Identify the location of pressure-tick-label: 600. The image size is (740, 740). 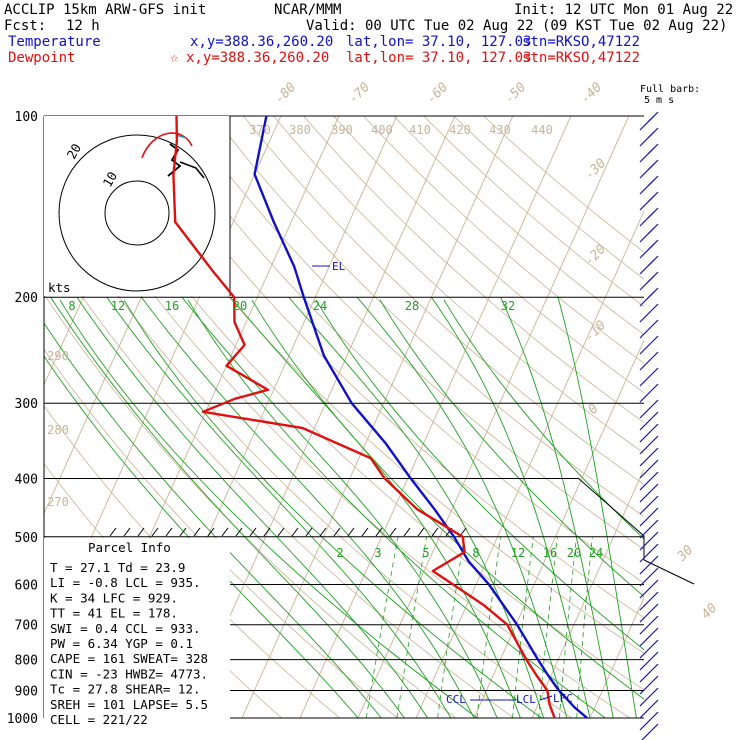
(26, 585).